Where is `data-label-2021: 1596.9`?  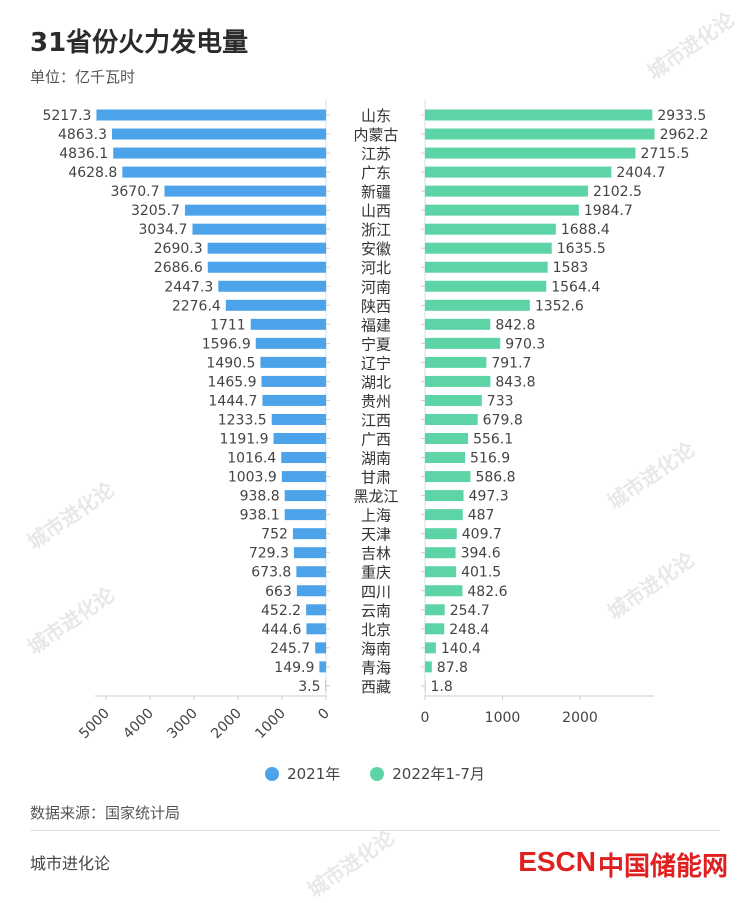
data-label-2021: 1596.9 is located at coordinates (226, 344).